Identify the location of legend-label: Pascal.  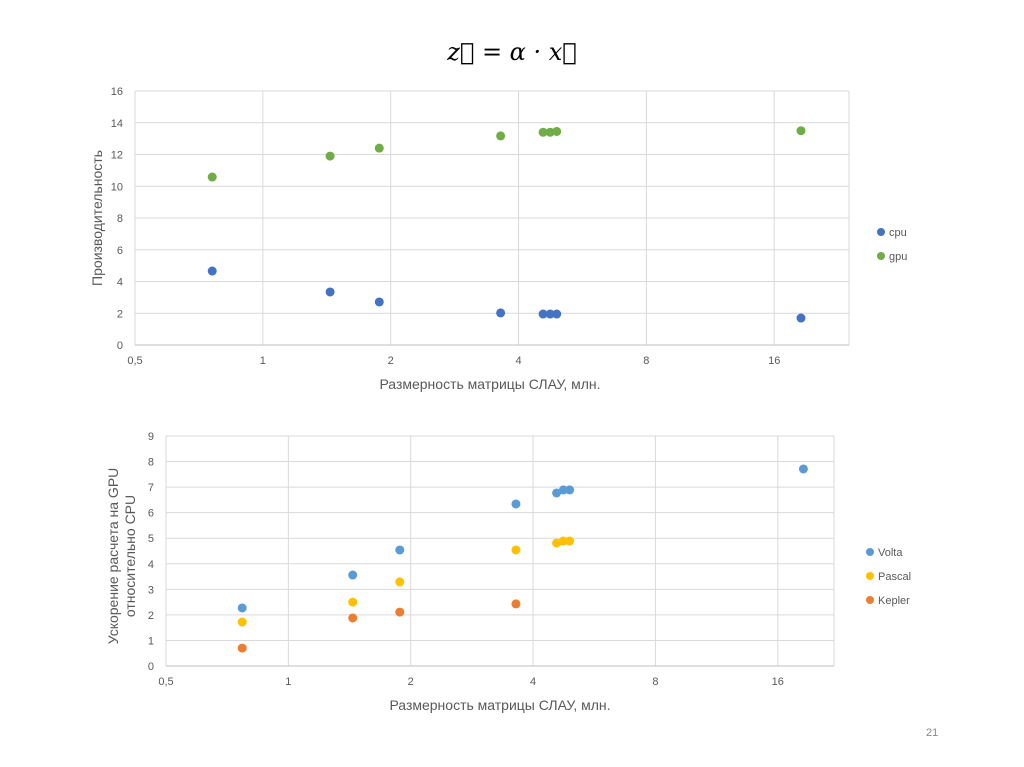
(894, 577).